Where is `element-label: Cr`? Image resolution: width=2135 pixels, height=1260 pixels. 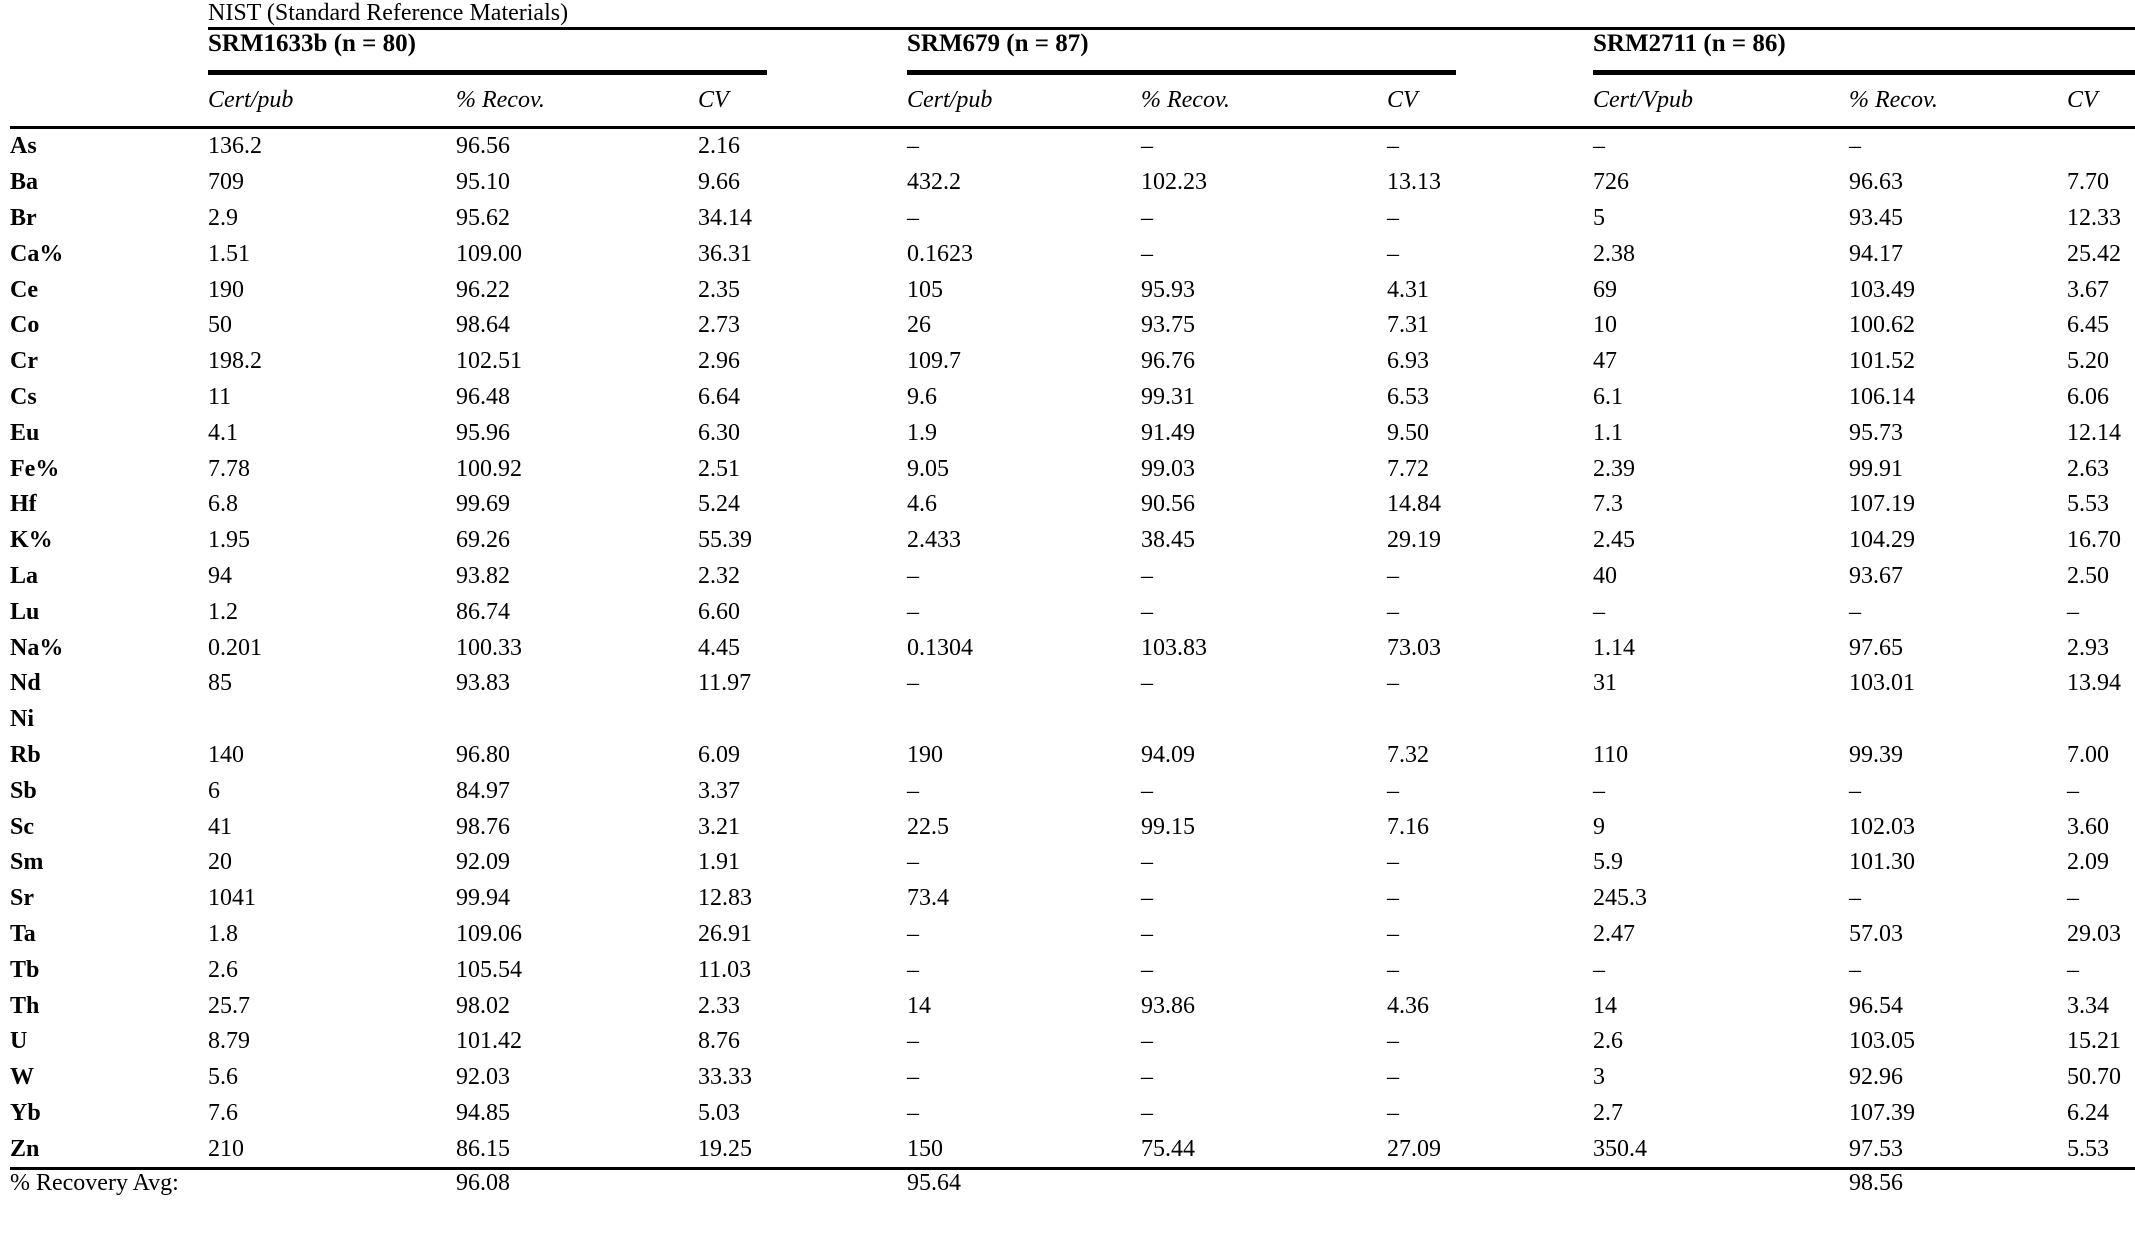
element-label: Cr is located at coordinates (24, 361).